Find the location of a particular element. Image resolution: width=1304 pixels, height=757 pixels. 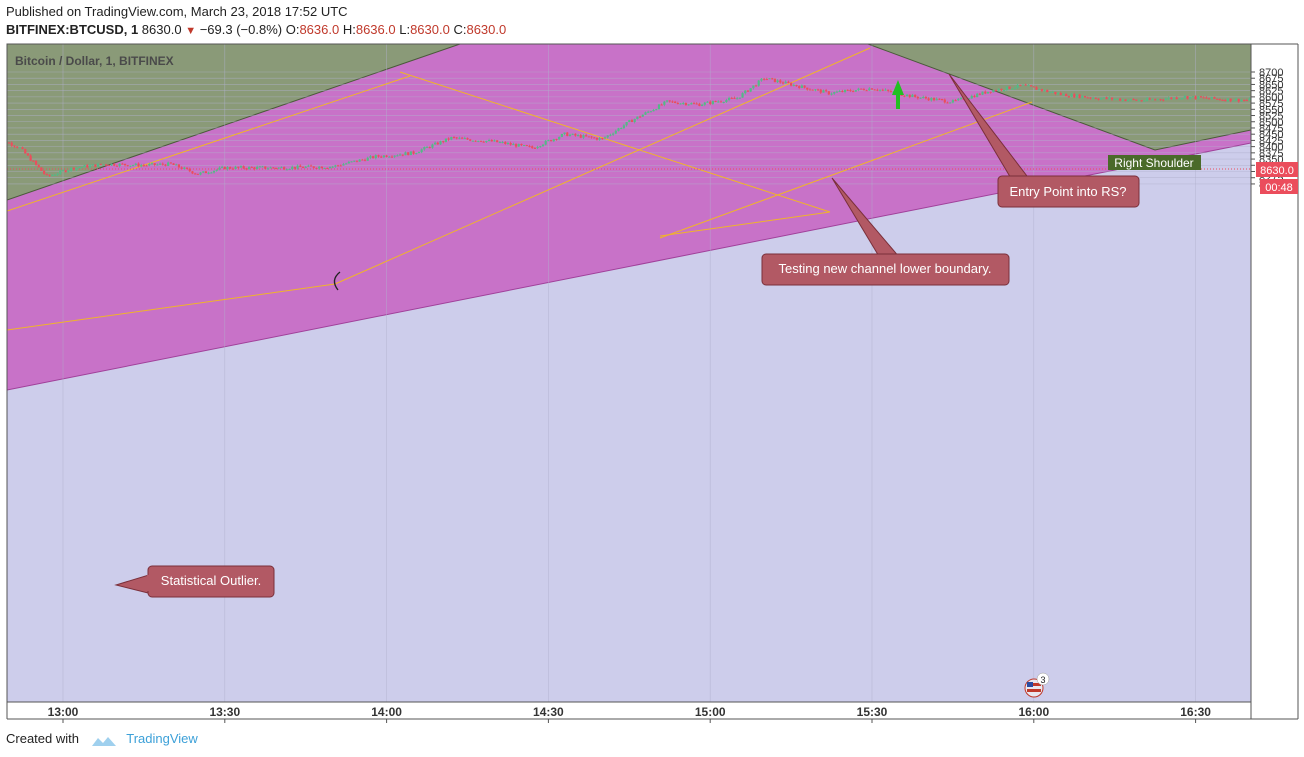

tradingview-logo-icon is located at coordinates (104, 740).